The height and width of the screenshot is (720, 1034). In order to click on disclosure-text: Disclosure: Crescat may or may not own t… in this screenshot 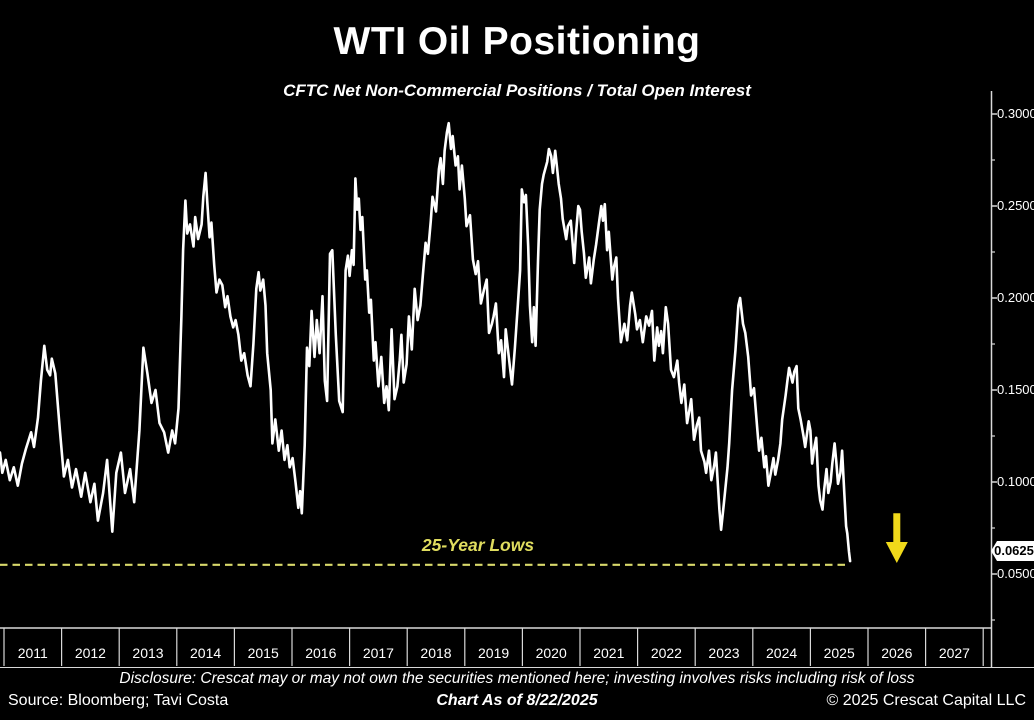, I will do `click(517, 678)`.